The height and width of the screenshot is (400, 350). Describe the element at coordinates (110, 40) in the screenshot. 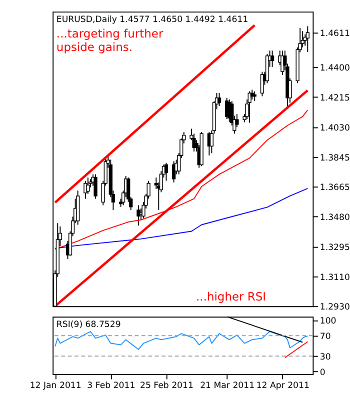

I see `annotation: ...targeting further upside gains.` at that location.